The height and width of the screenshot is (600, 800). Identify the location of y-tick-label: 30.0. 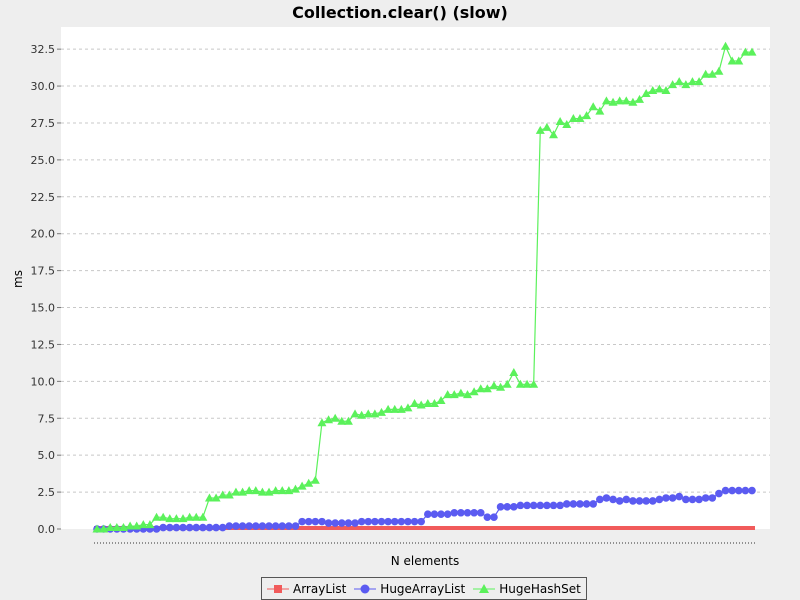
(43, 86).